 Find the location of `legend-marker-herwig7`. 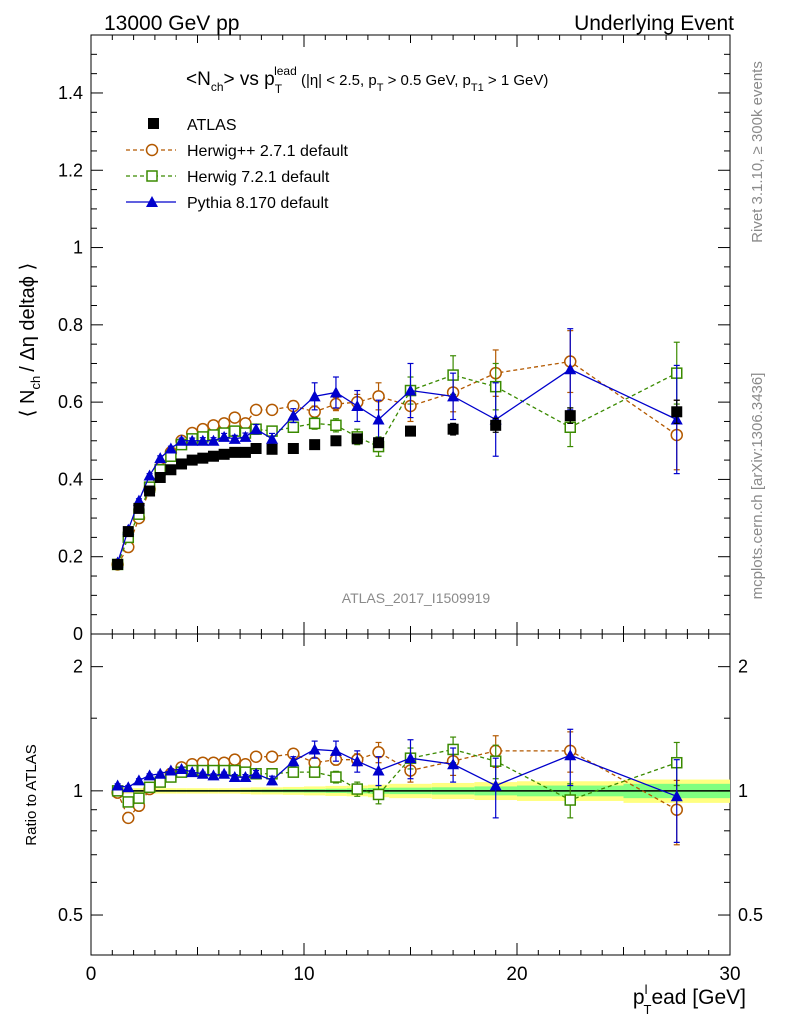

legend-marker-herwig7 is located at coordinates (152, 176).